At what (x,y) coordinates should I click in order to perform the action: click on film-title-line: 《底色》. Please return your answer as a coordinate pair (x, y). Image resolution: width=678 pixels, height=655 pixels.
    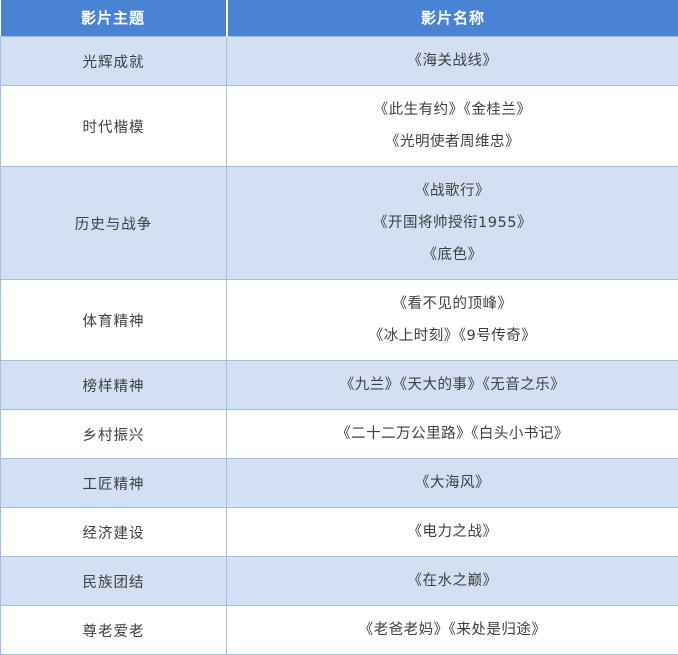
    Looking at the image, I should click on (452, 255).